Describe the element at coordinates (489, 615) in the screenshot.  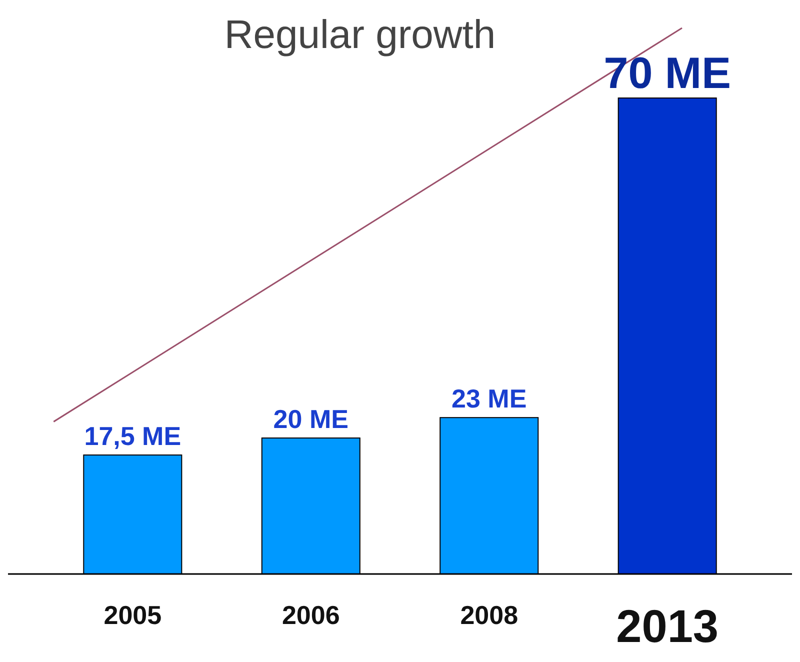
I see `x-tick-label: 2008` at that location.